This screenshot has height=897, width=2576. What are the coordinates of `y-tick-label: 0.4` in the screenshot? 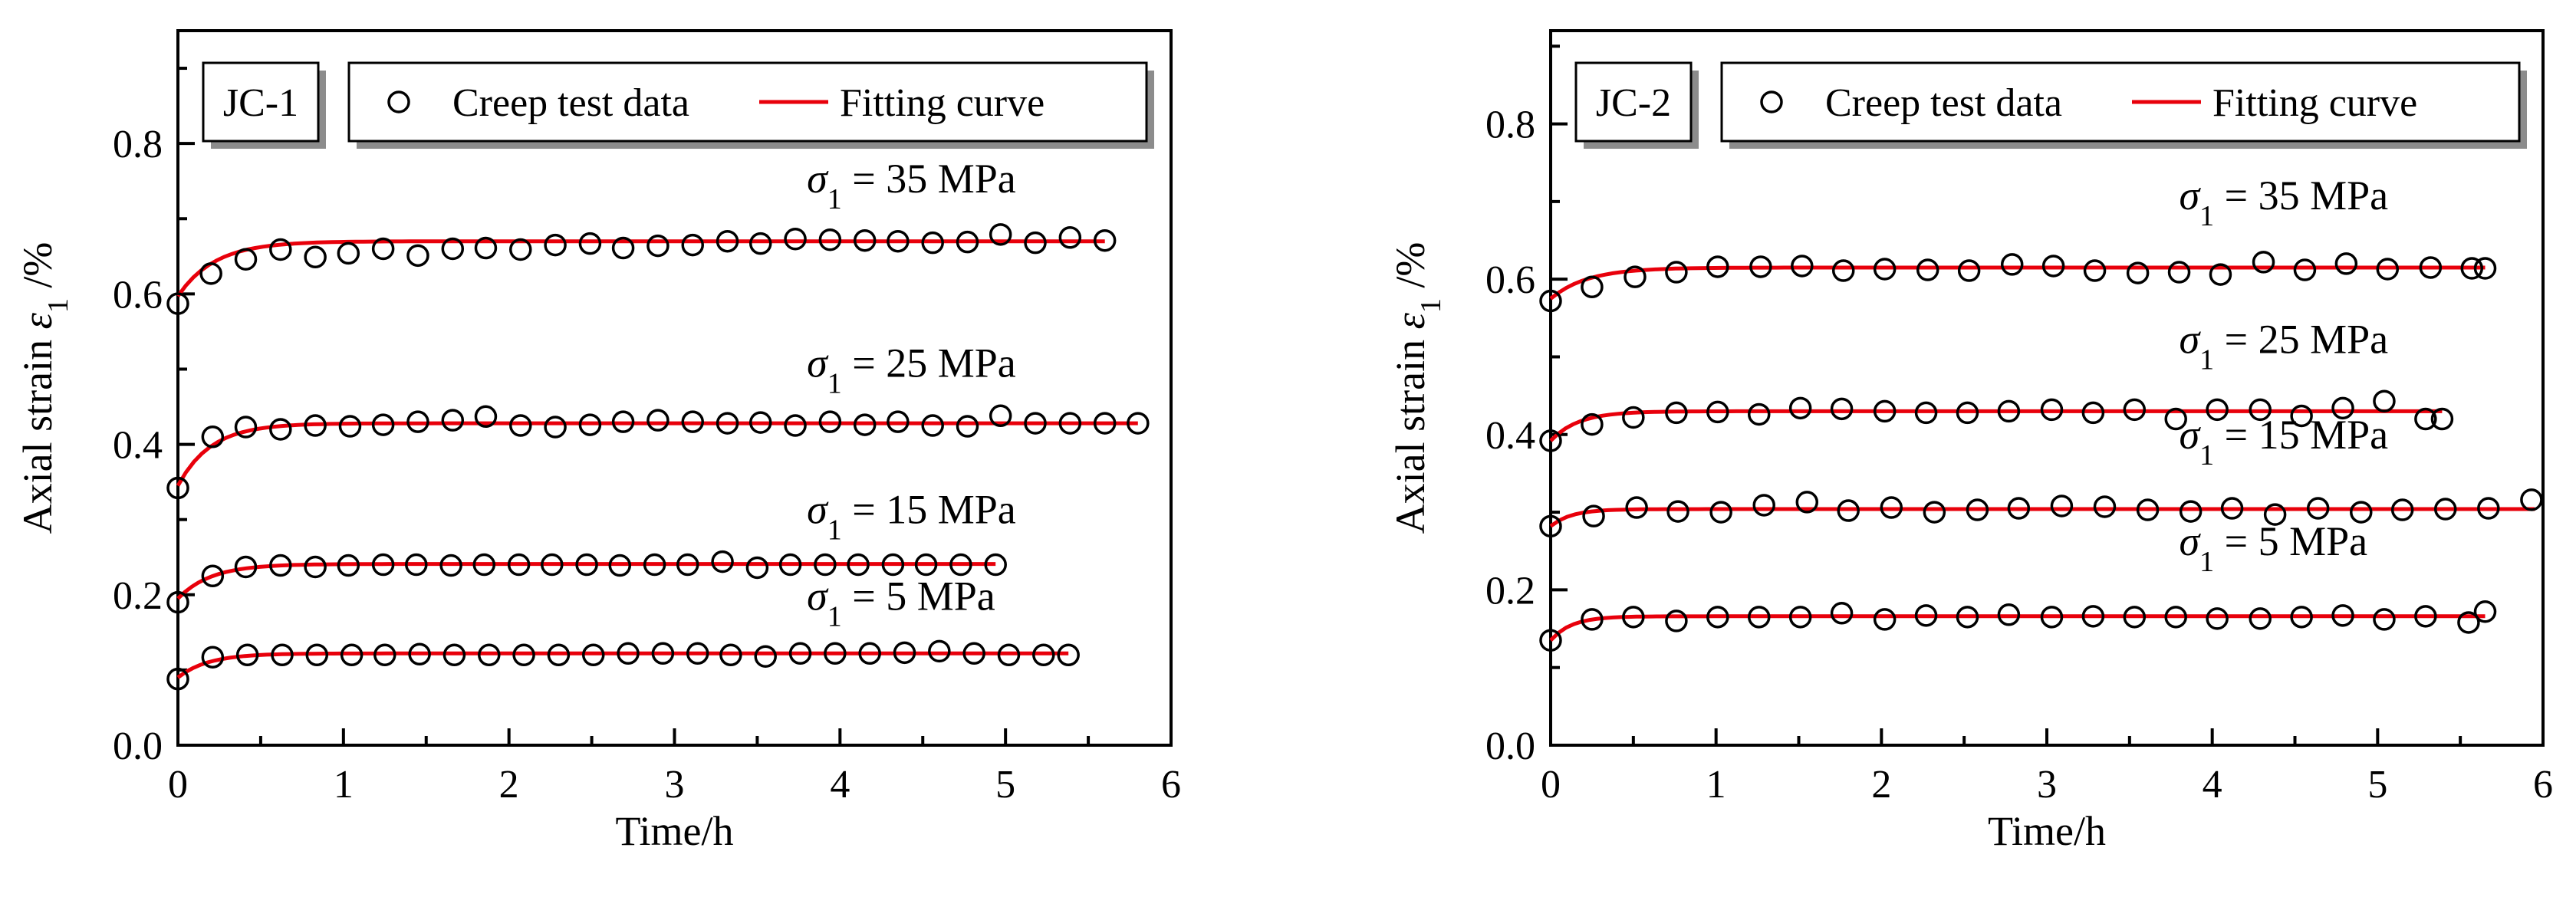 It's located at (1510, 436).